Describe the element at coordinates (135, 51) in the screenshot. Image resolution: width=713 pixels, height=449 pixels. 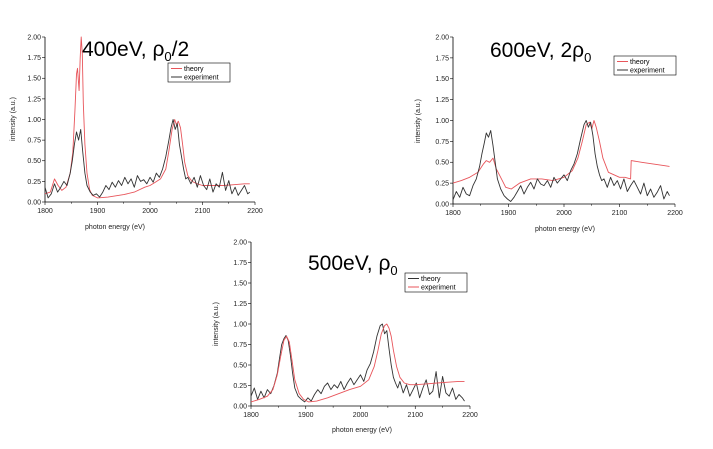
I see `chart-400ev-title: 400eV, ρ0/2` at that location.